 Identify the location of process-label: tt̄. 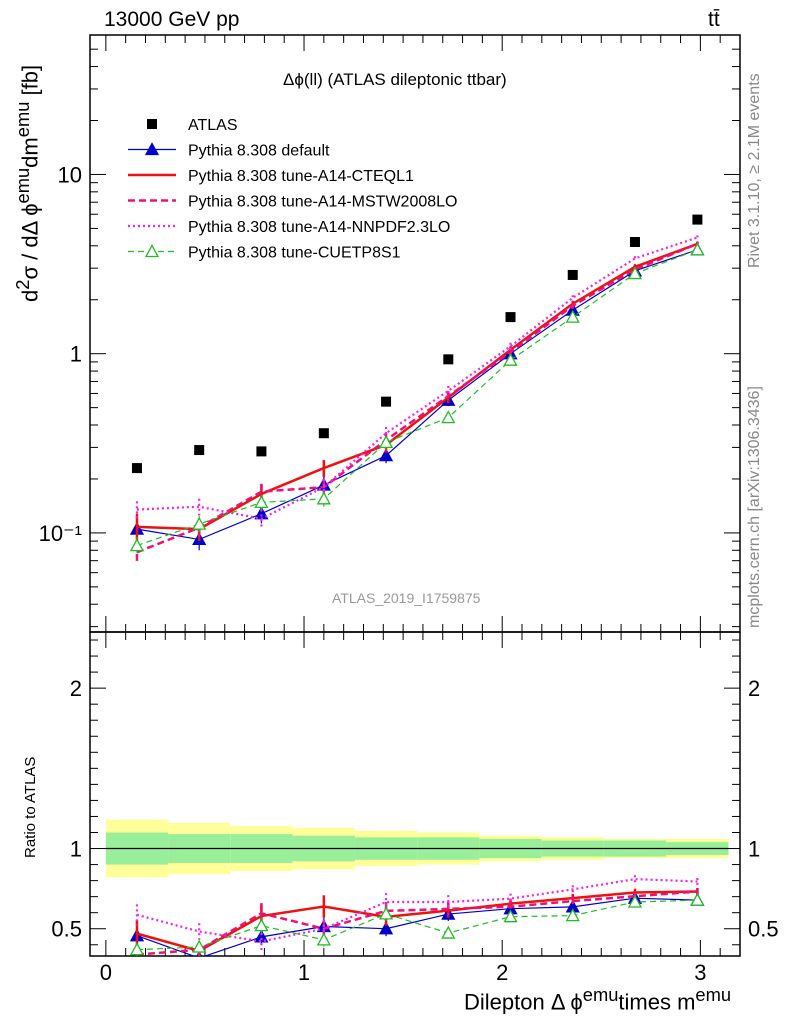
(714, 19).